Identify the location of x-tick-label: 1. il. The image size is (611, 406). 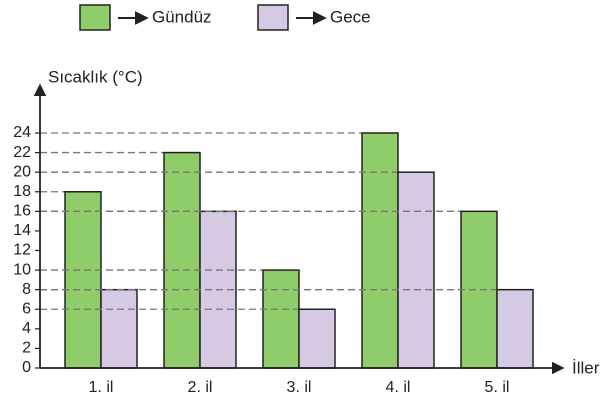
(101, 387).